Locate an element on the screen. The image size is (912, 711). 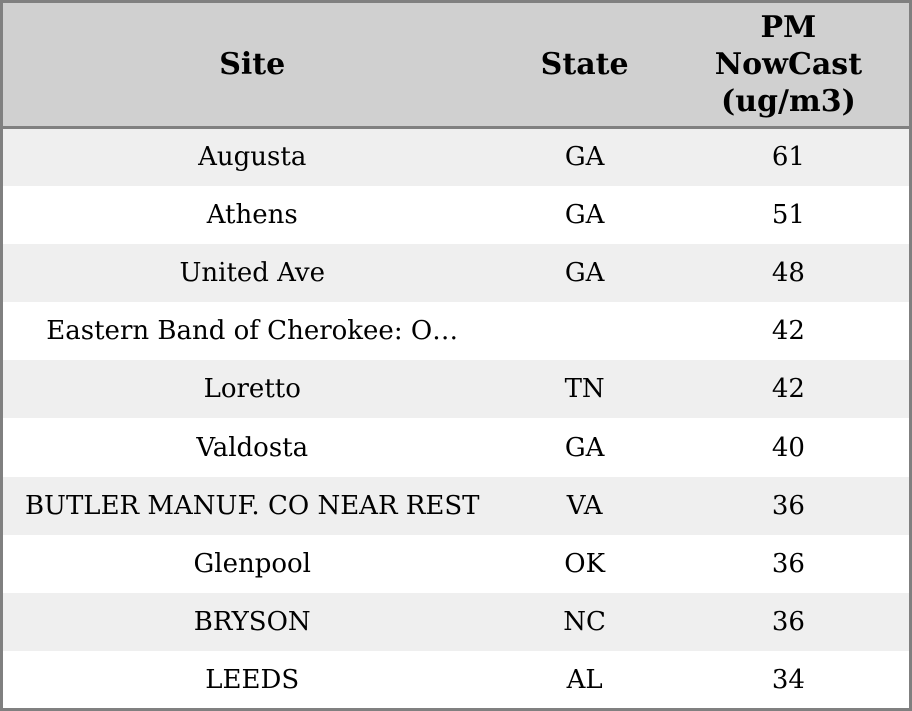
table-row: Eastern Band of Cherokee: O… 42 is located at coordinates (456, 331).